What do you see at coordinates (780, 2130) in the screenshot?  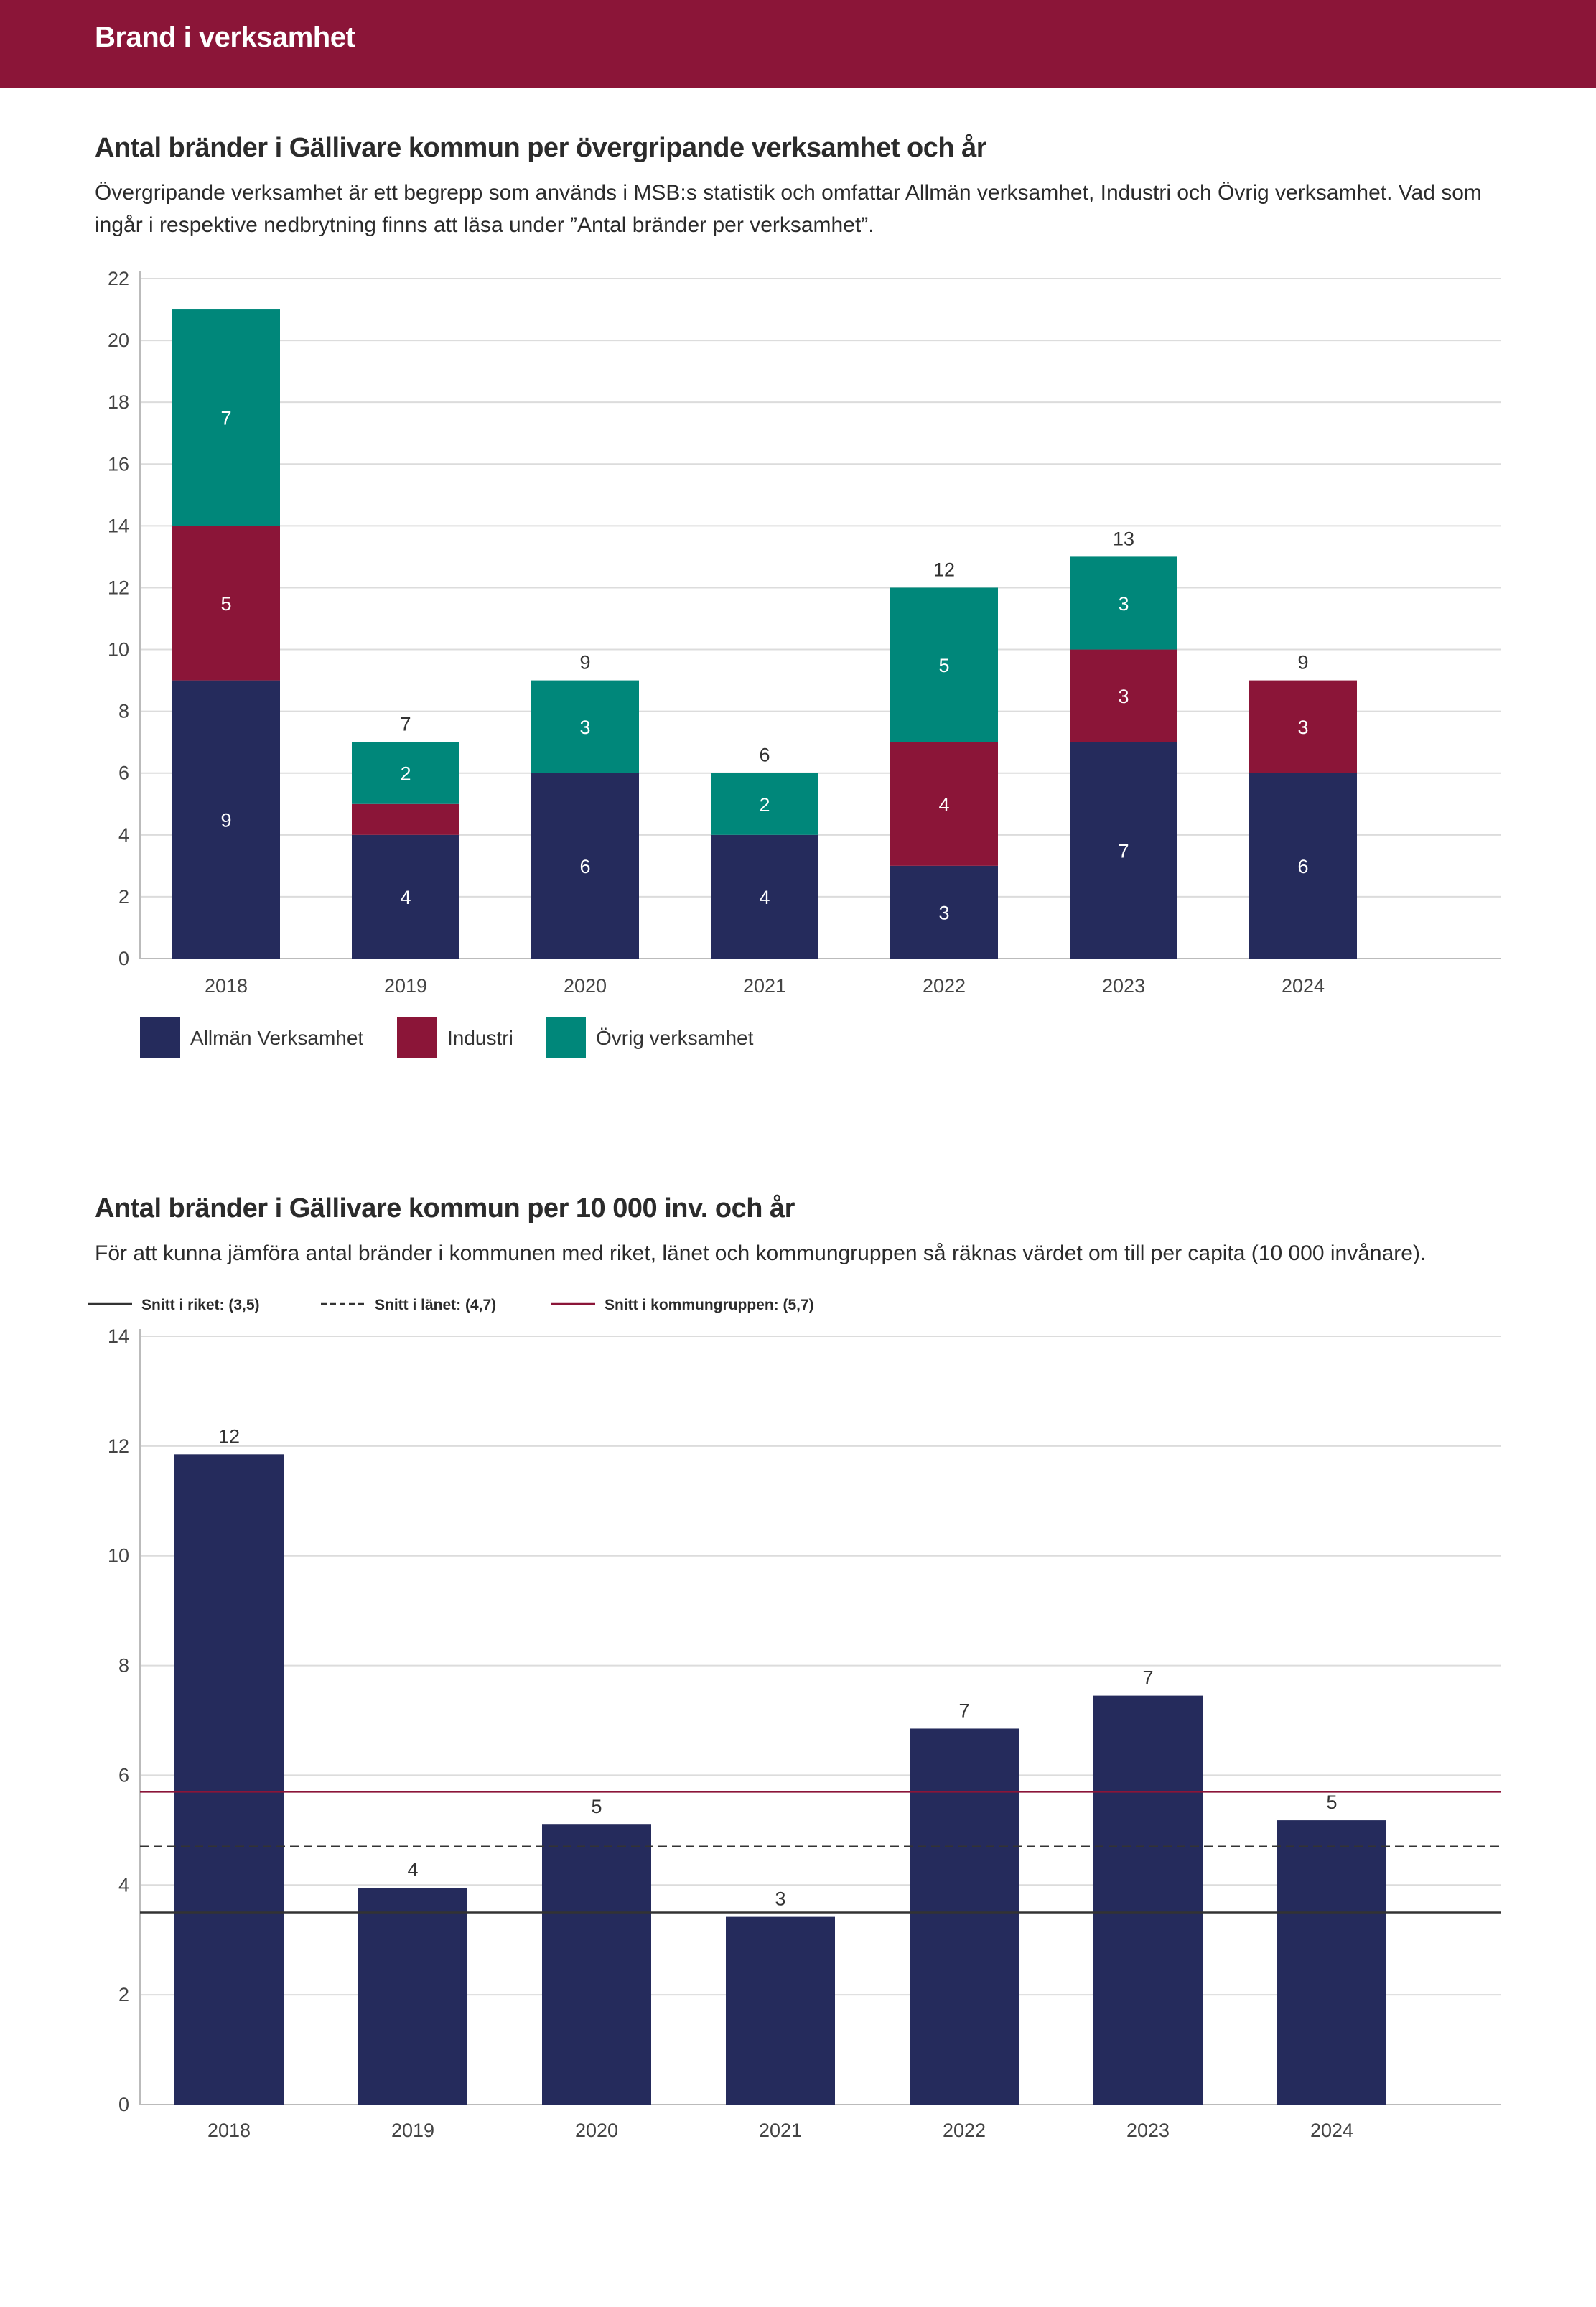 I see `x-tick-label: 2021` at bounding box center [780, 2130].